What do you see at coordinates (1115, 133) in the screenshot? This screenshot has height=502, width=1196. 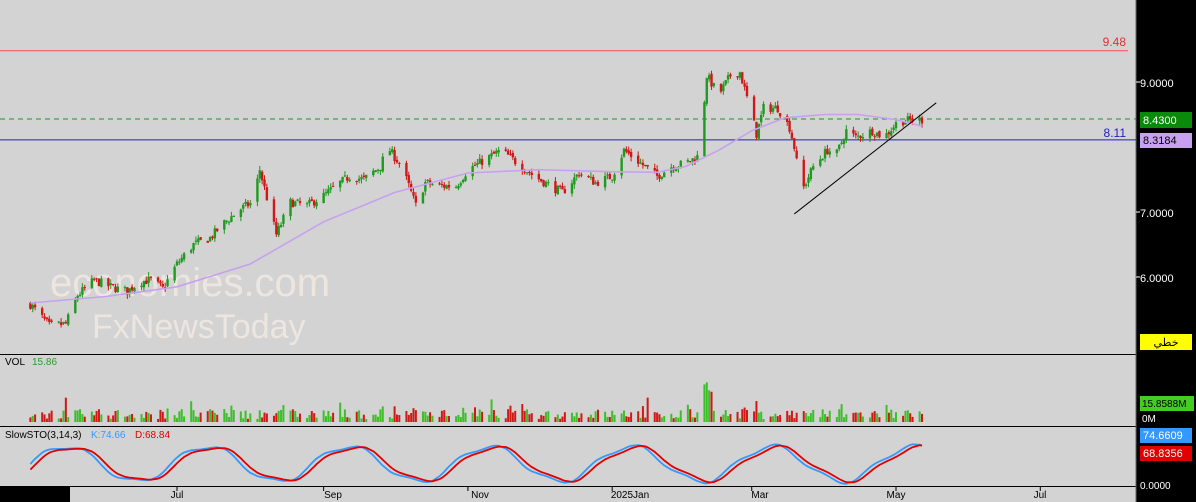 I see `support-label: 8.11` at bounding box center [1115, 133].